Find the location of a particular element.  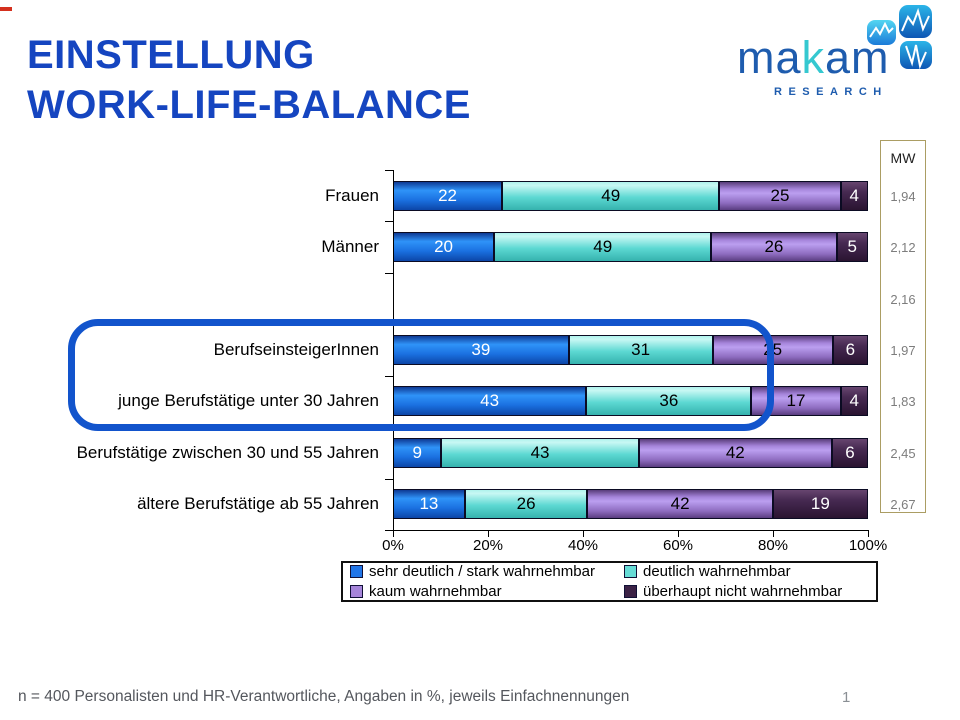

chart-row: Frauen 22 49 25 4 is located at coordinates (434, 195).